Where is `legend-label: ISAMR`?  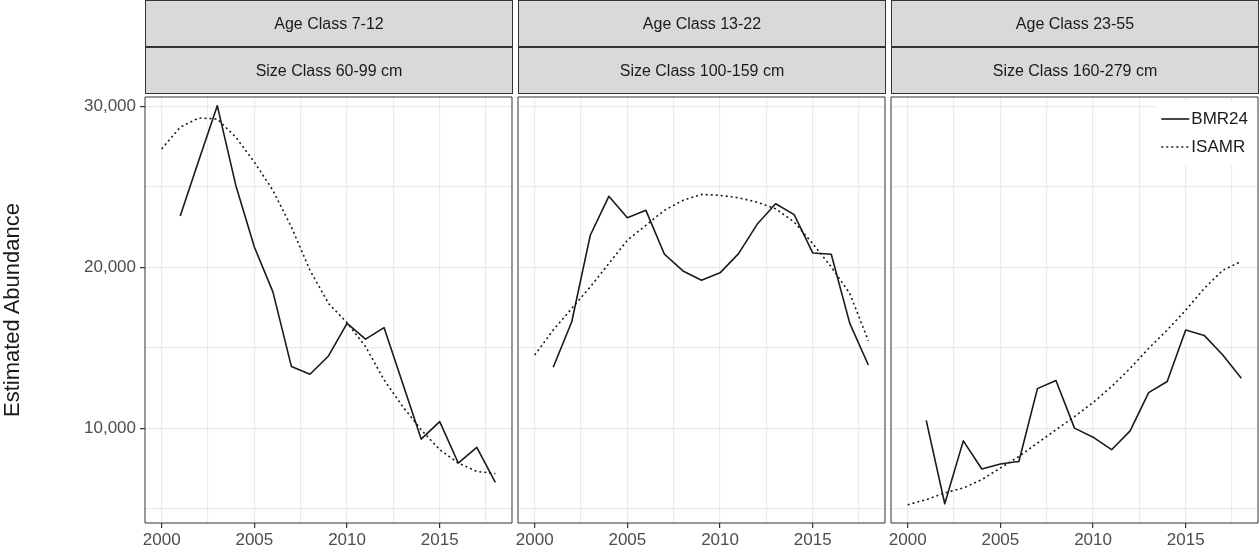 legend-label: ISAMR is located at coordinates (1218, 146).